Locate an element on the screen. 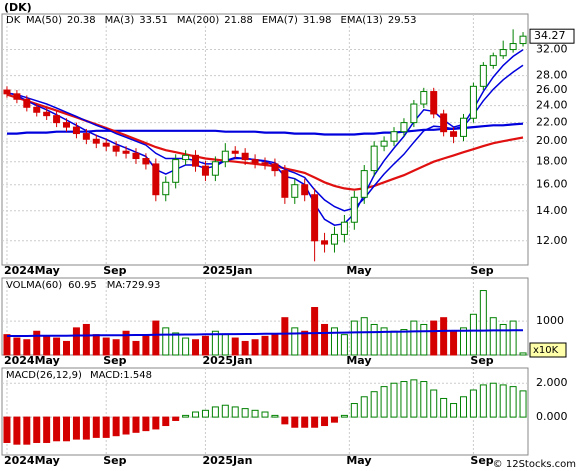 The width and height of the screenshot is (580, 471). y-tick-label: 28.00 is located at coordinates (552, 75).